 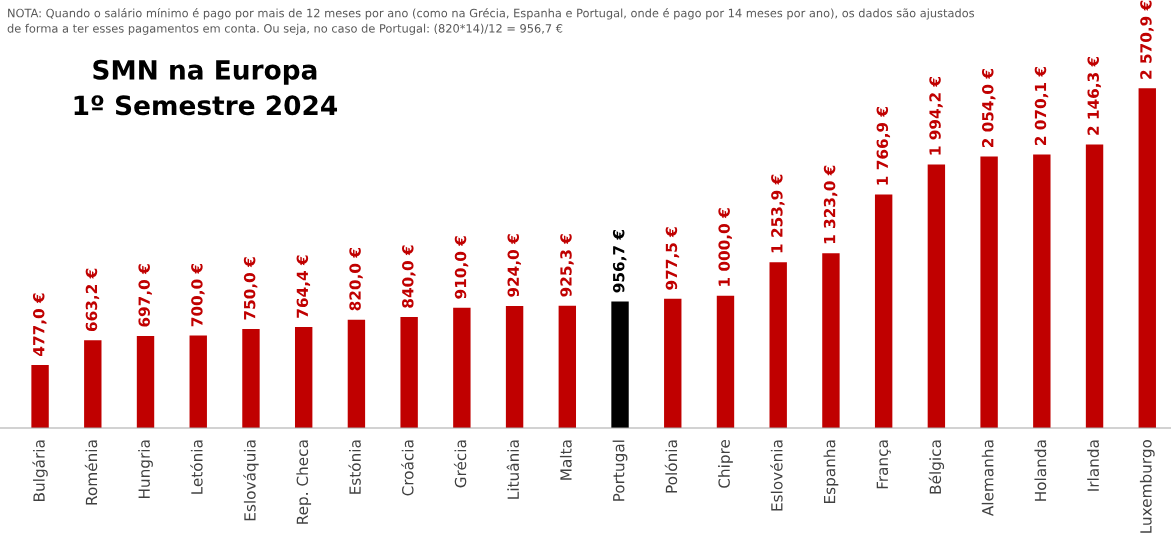 What do you see at coordinates (407, 468) in the screenshot?
I see `x-tick-label: Croácia` at bounding box center [407, 468].